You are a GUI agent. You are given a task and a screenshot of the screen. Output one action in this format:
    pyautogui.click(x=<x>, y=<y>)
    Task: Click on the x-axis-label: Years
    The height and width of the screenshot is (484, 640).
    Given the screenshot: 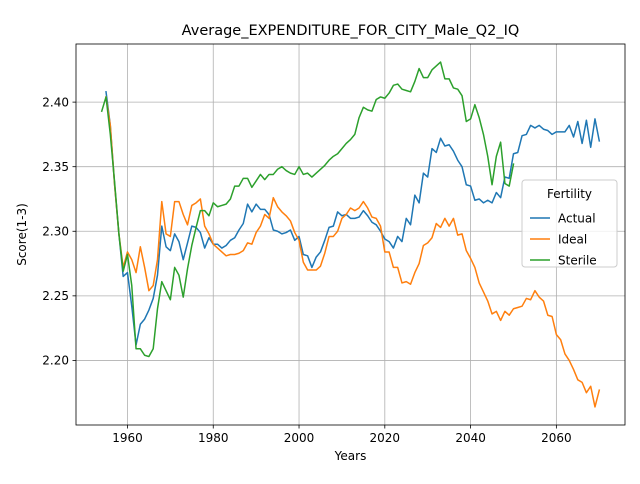 What is the action you would take?
    pyautogui.click(x=350, y=456)
    